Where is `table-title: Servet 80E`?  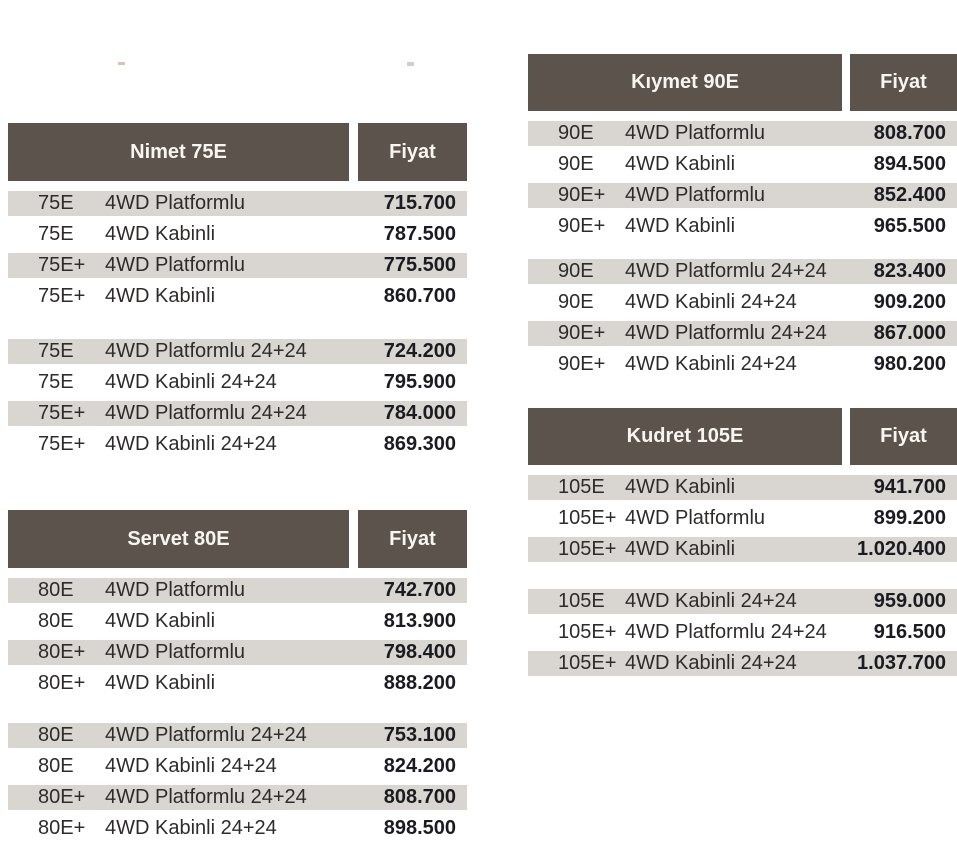 table-title: Servet 80E is located at coordinates (178, 539).